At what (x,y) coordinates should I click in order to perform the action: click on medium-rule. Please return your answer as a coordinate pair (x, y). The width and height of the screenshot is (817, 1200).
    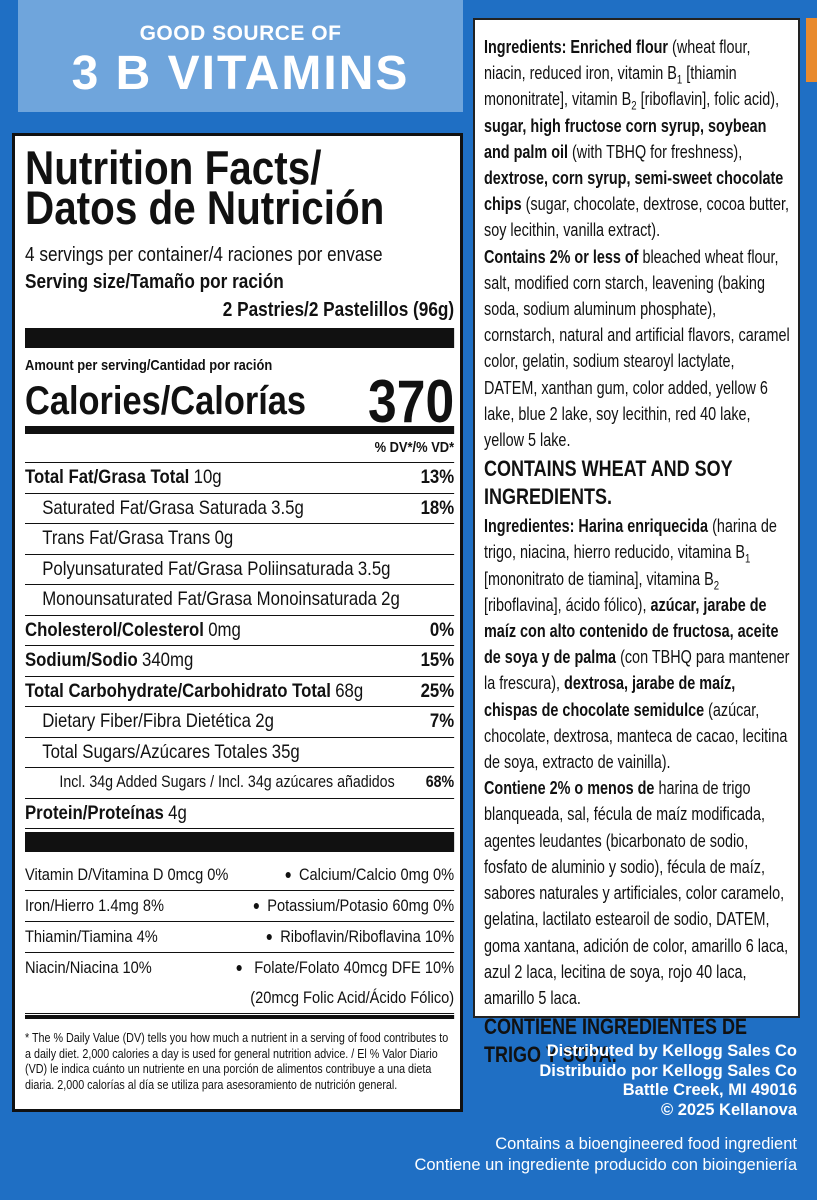
    Looking at the image, I should click on (240, 430).